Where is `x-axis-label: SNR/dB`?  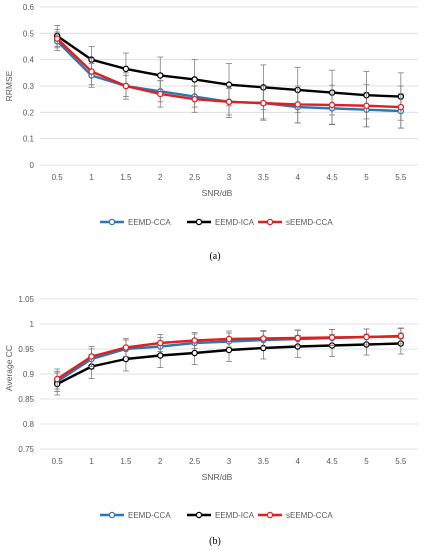 x-axis-label: SNR/dB is located at coordinates (217, 477).